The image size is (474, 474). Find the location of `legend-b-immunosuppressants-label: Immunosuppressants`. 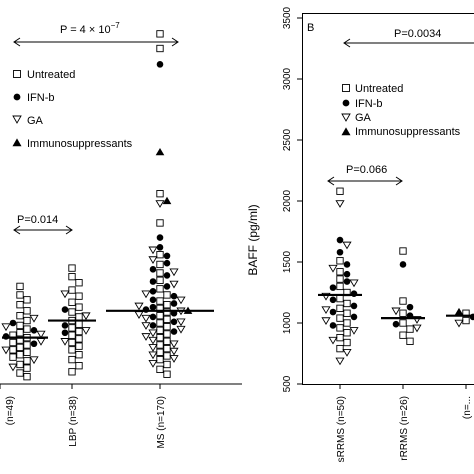

legend-b-immunosuppressants-label: Immunosuppressants is located at coordinates (408, 132).